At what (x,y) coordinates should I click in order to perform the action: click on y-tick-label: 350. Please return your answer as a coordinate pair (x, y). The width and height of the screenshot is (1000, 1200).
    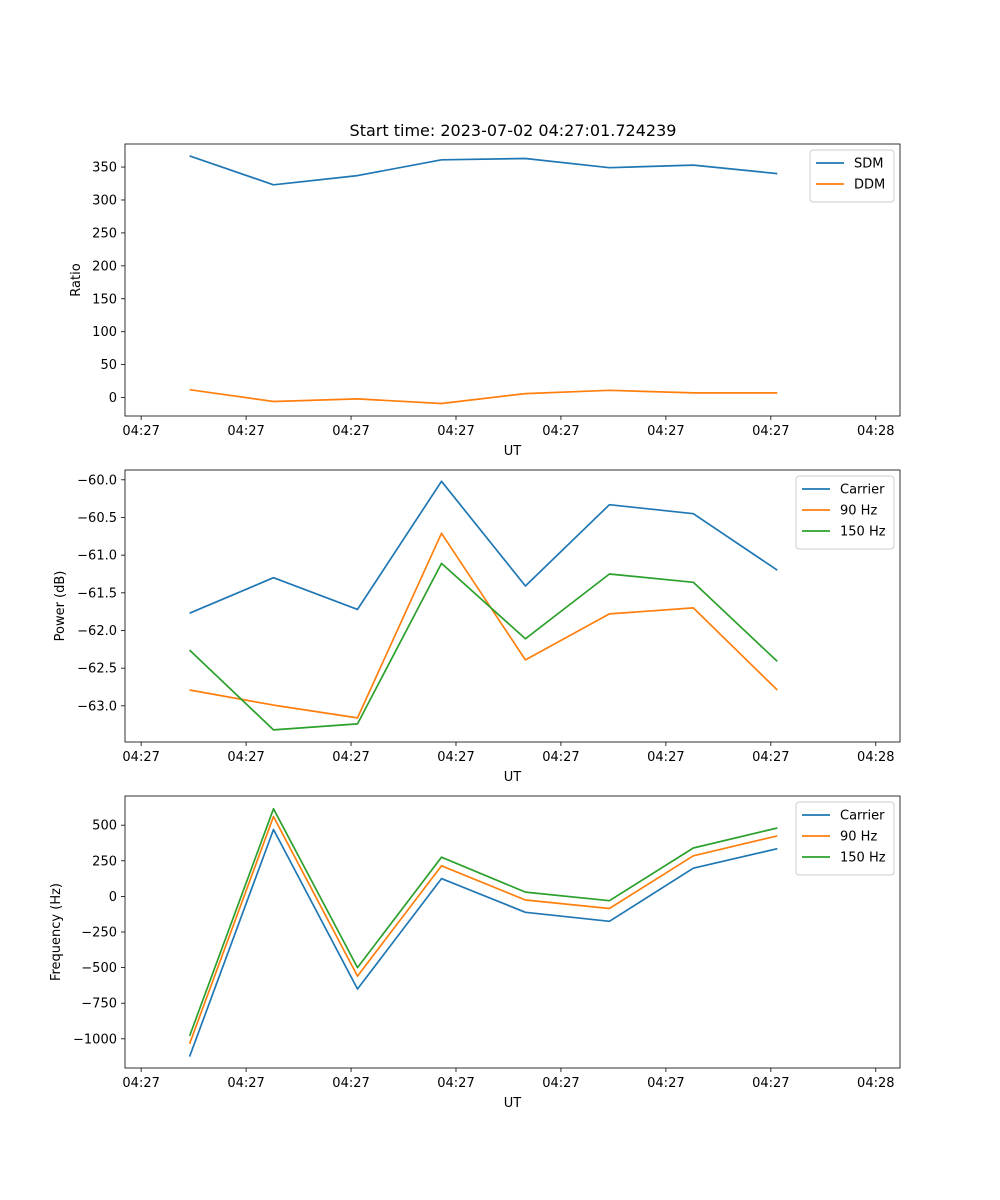
    Looking at the image, I should click on (104, 168).